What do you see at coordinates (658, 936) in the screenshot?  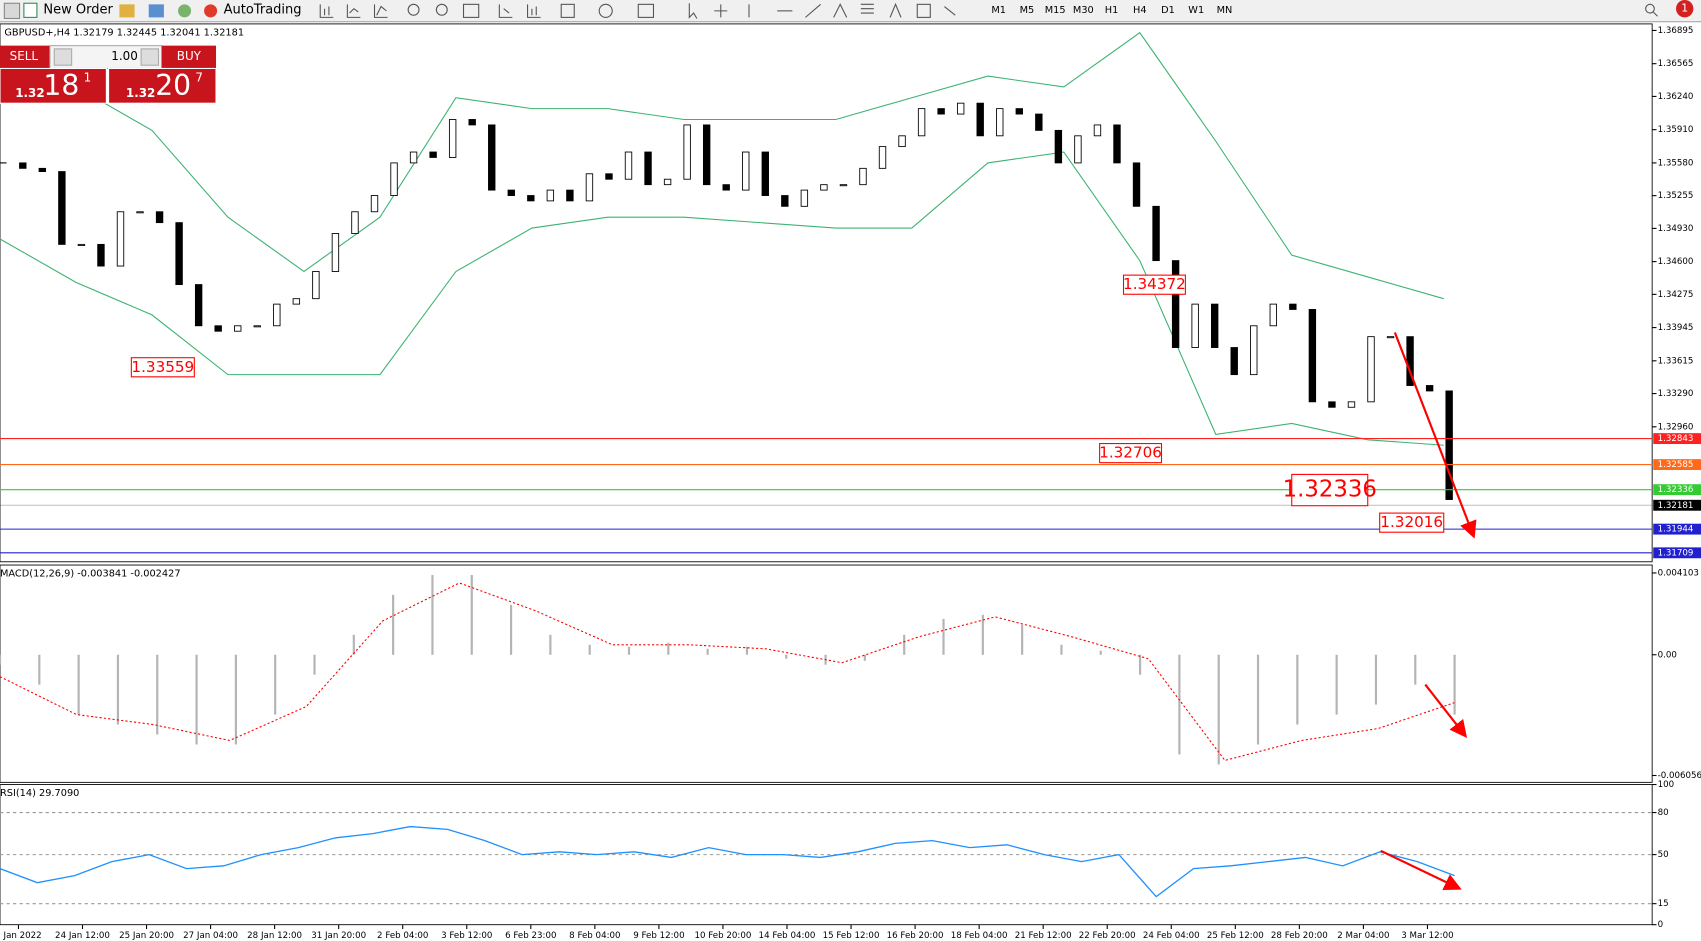 I see `x-tick-label: 9 Feb 12:00` at bounding box center [658, 936].